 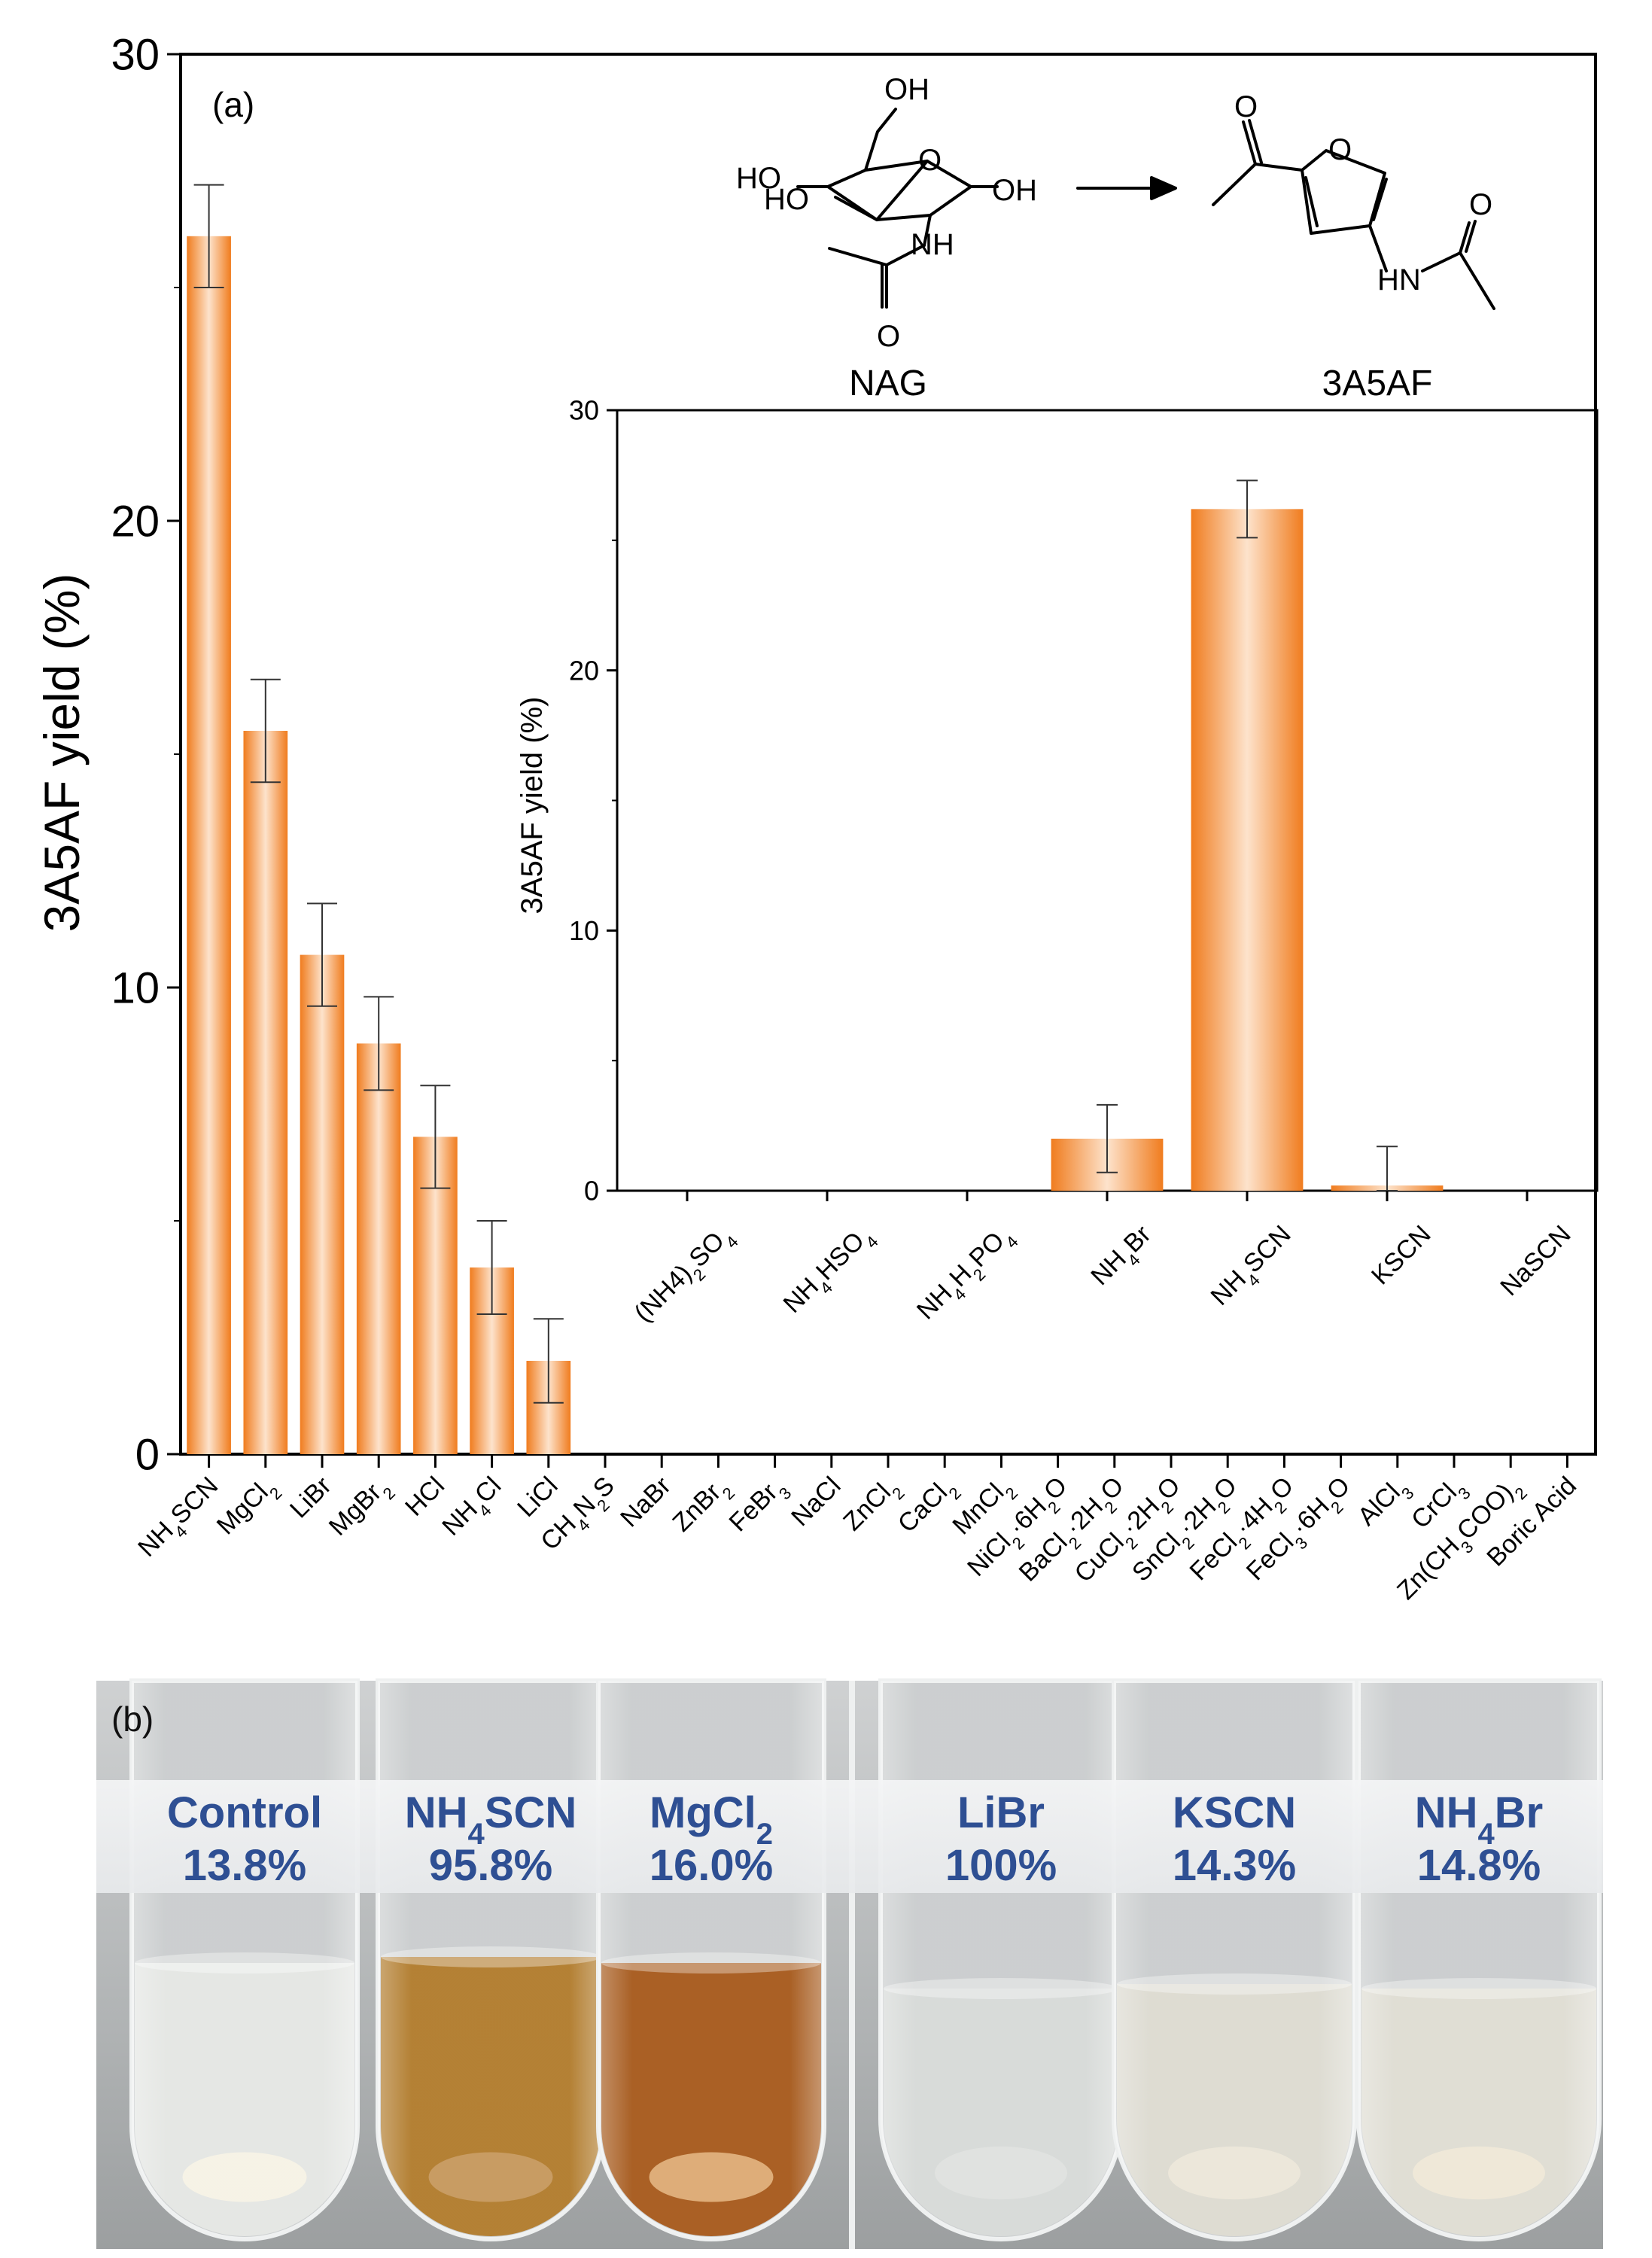 What do you see at coordinates (897, 208) in the screenshot?
I see `nag-structure` at bounding box center [897, 208].